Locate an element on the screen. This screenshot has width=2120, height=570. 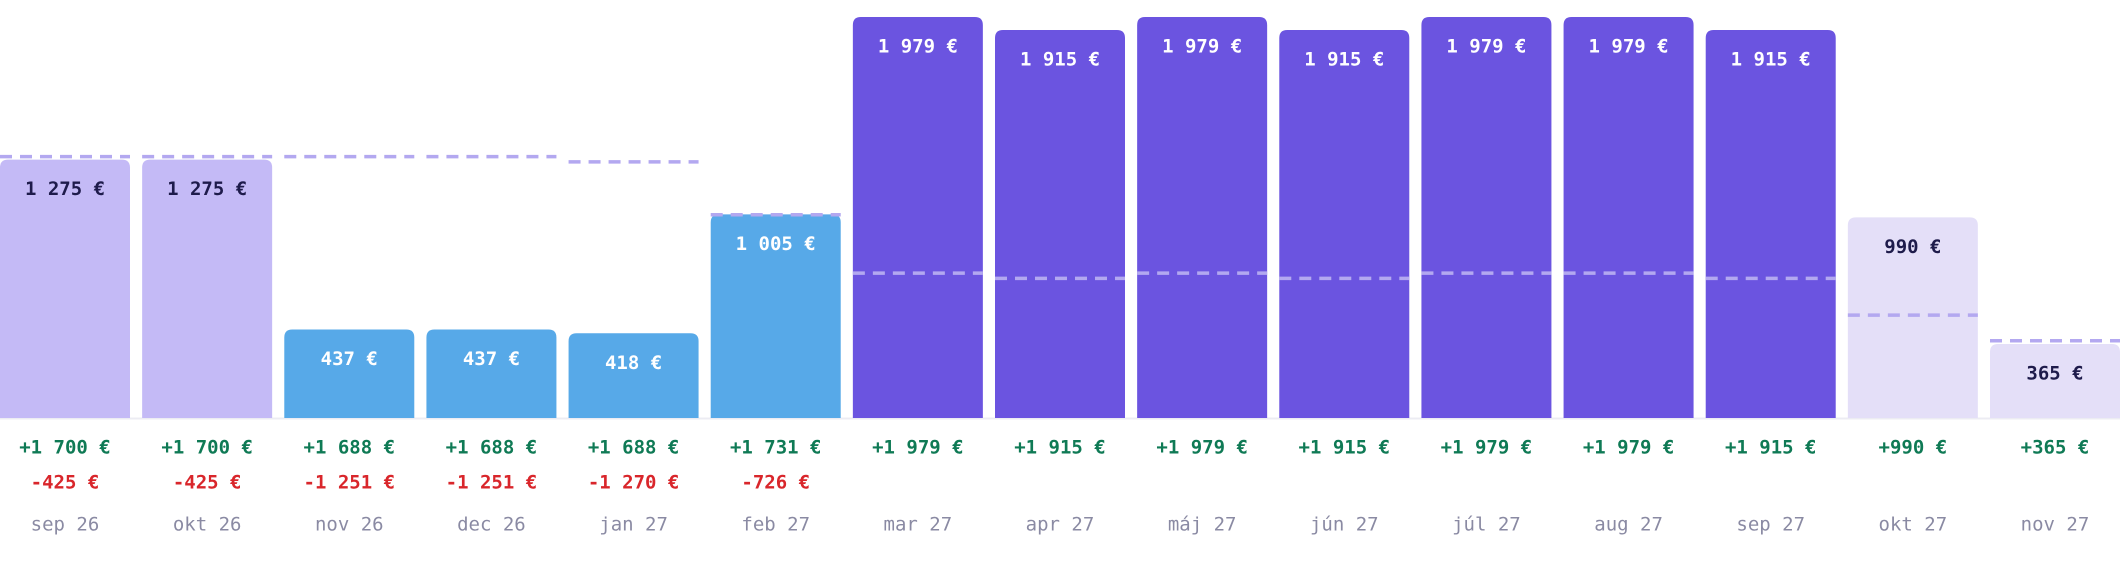
x-tick-label: aug 27 is located at coordinates (1628, 525).